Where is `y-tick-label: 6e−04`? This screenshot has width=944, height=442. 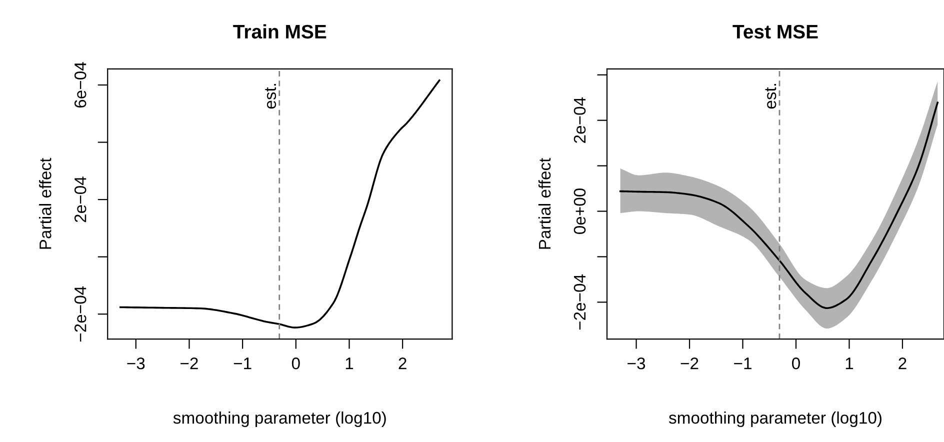 y-tick-label: 6e−04 is located at coordinates (80, 85).